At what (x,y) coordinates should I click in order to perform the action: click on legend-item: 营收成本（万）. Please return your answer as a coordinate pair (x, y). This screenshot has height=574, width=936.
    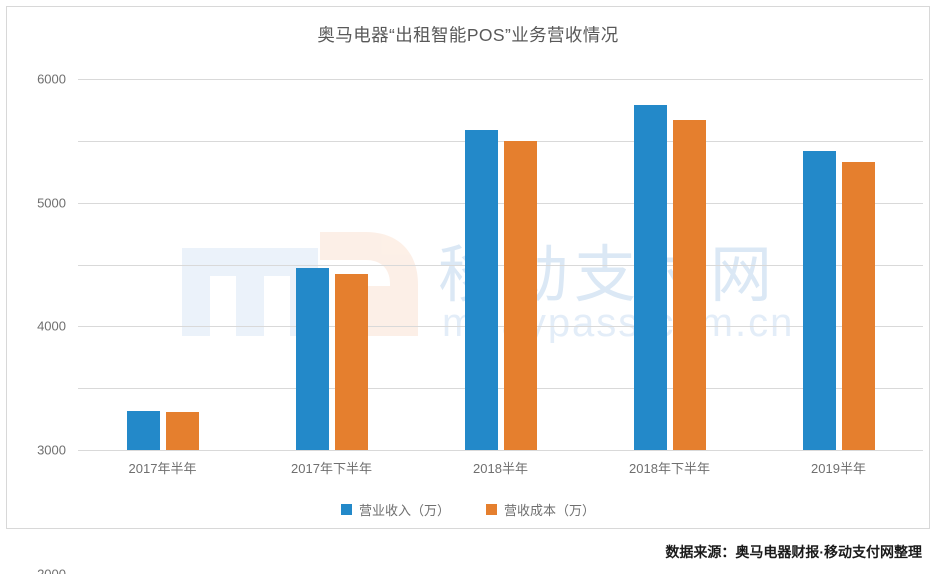
    Looking at the image, I should click on (540, 509).